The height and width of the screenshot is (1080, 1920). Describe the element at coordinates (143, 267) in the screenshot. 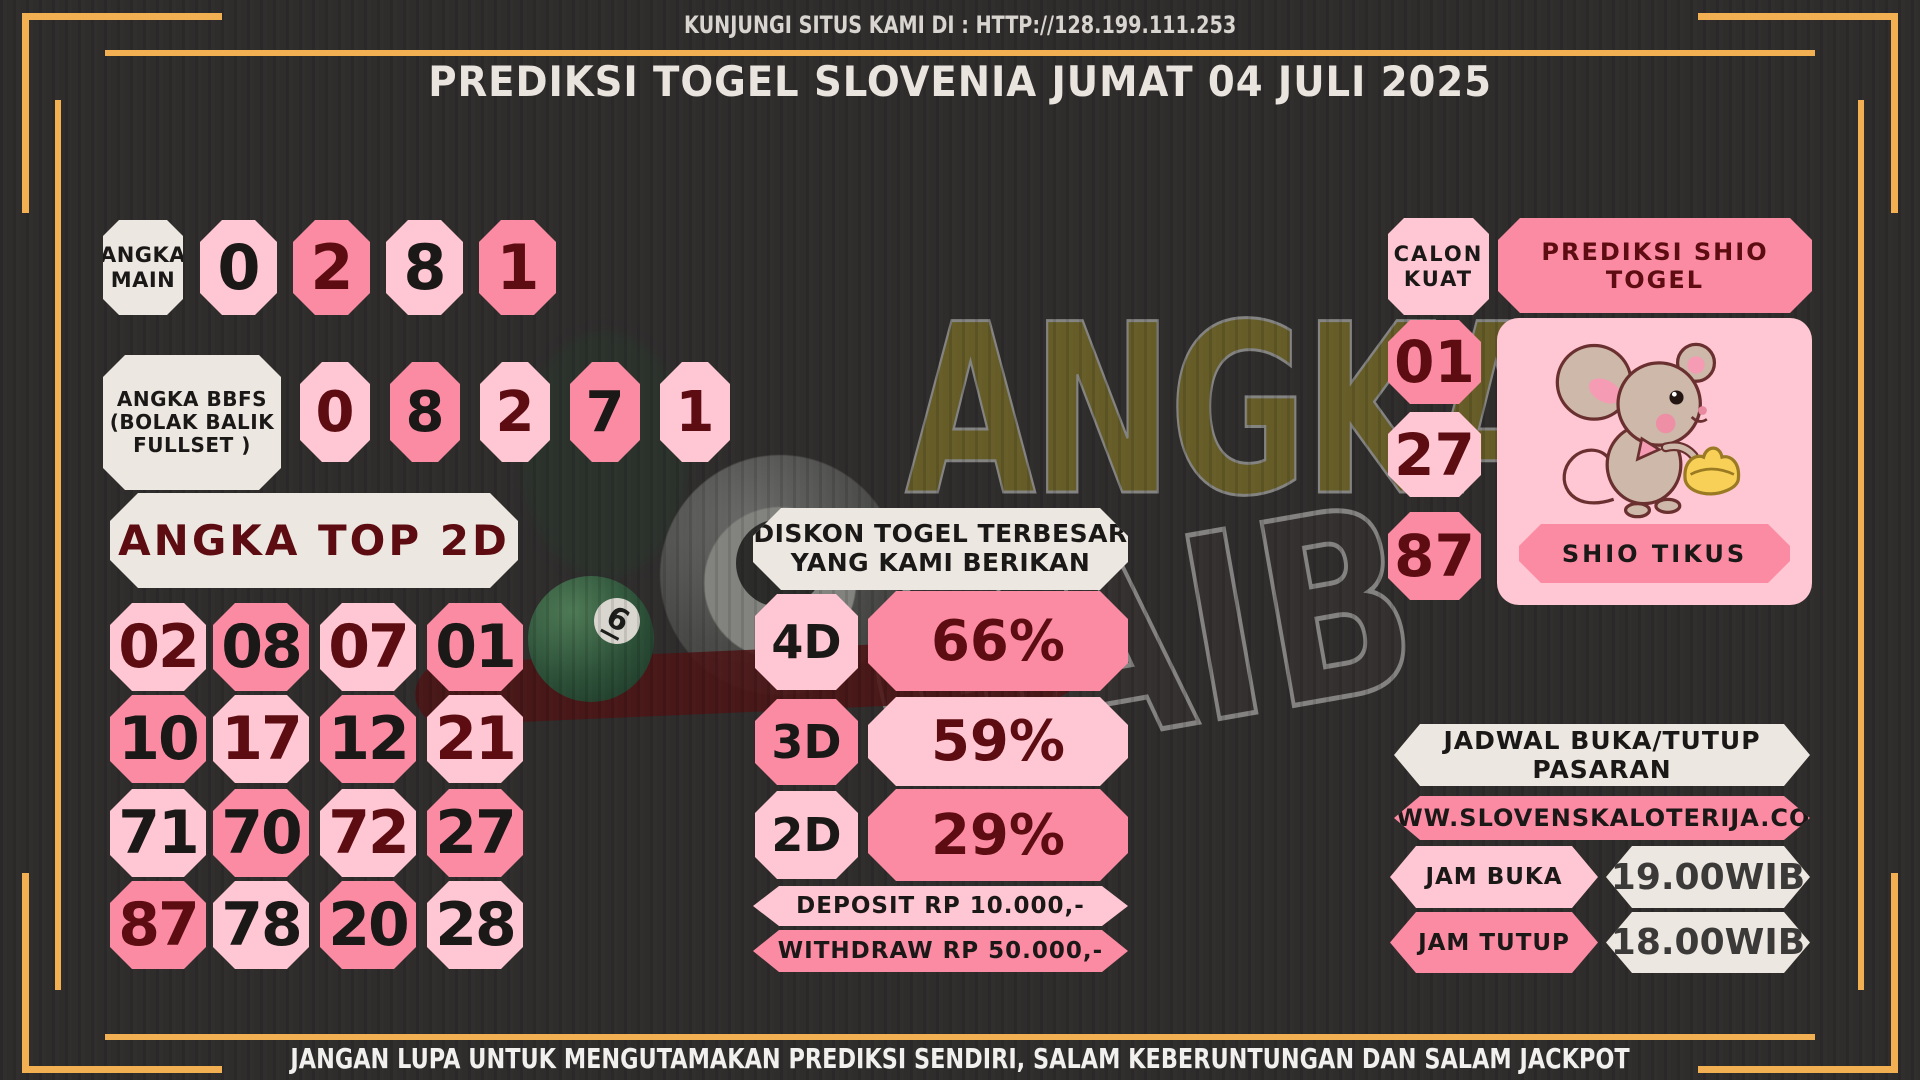

I see `angka-main-label: ANGKA MAIN` at that location.